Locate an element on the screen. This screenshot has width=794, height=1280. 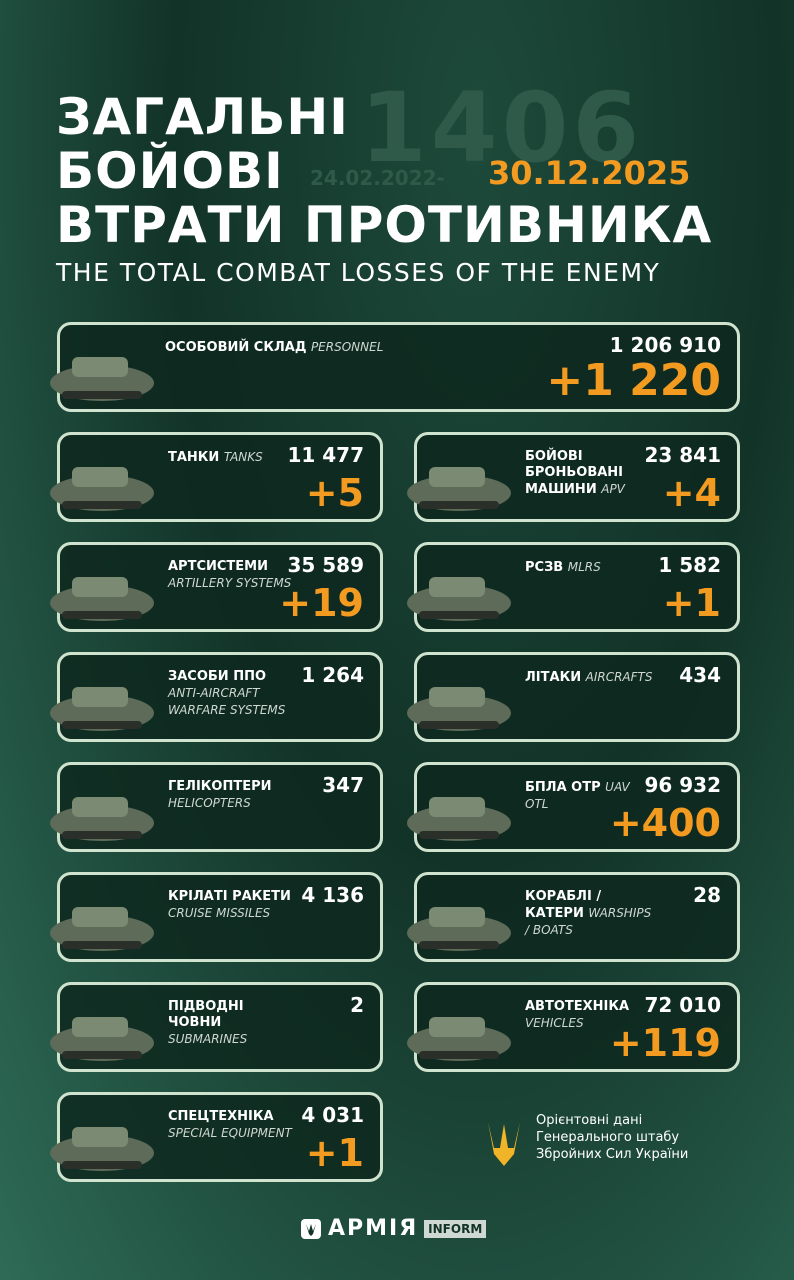
loss-card: АРТСИСТЕМИ ARTILLERY SYSTEMS 35 589 +19 is located at coordinates (216, 587).